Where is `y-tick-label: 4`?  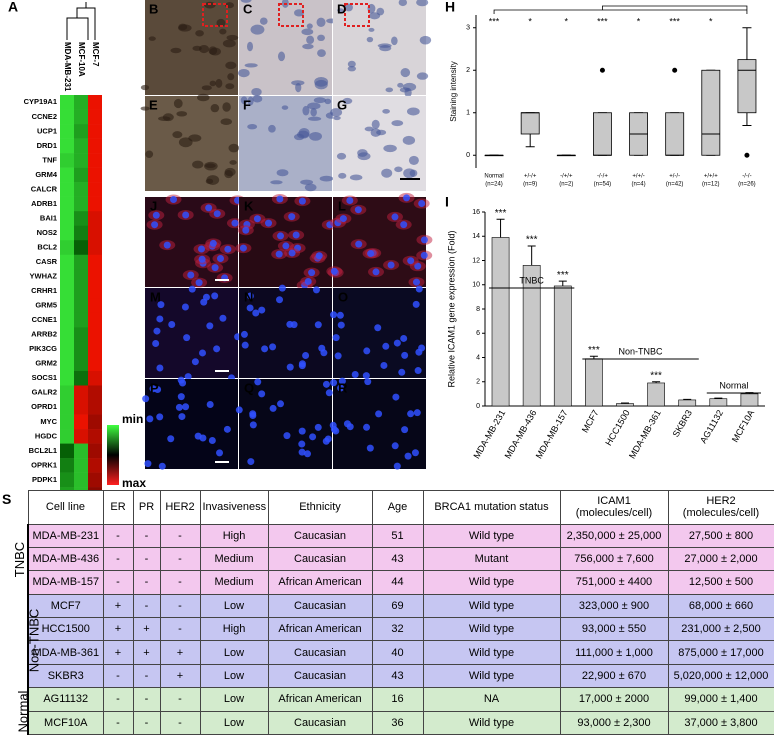 y-tick-label: 4 is located at coordinates (478, 357).